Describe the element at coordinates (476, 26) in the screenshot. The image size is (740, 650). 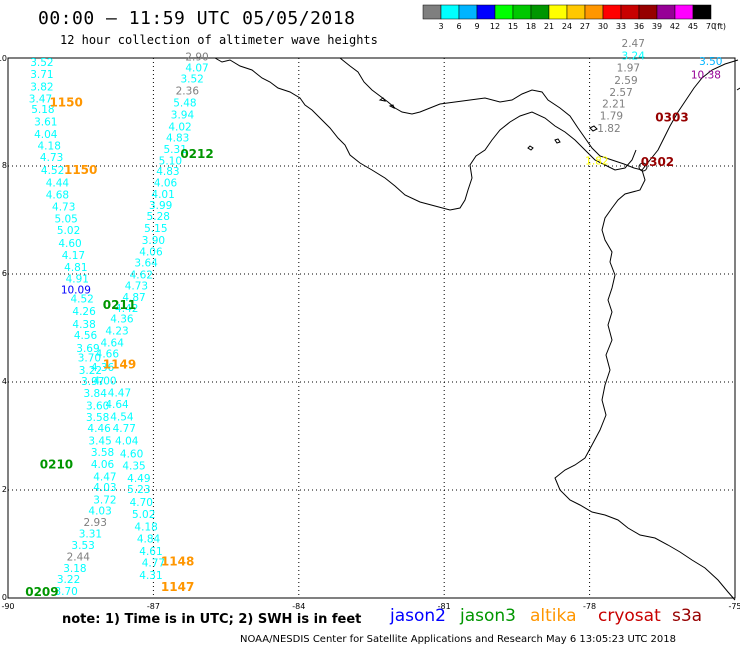
I see `legend-bin-label: 9` at that location.